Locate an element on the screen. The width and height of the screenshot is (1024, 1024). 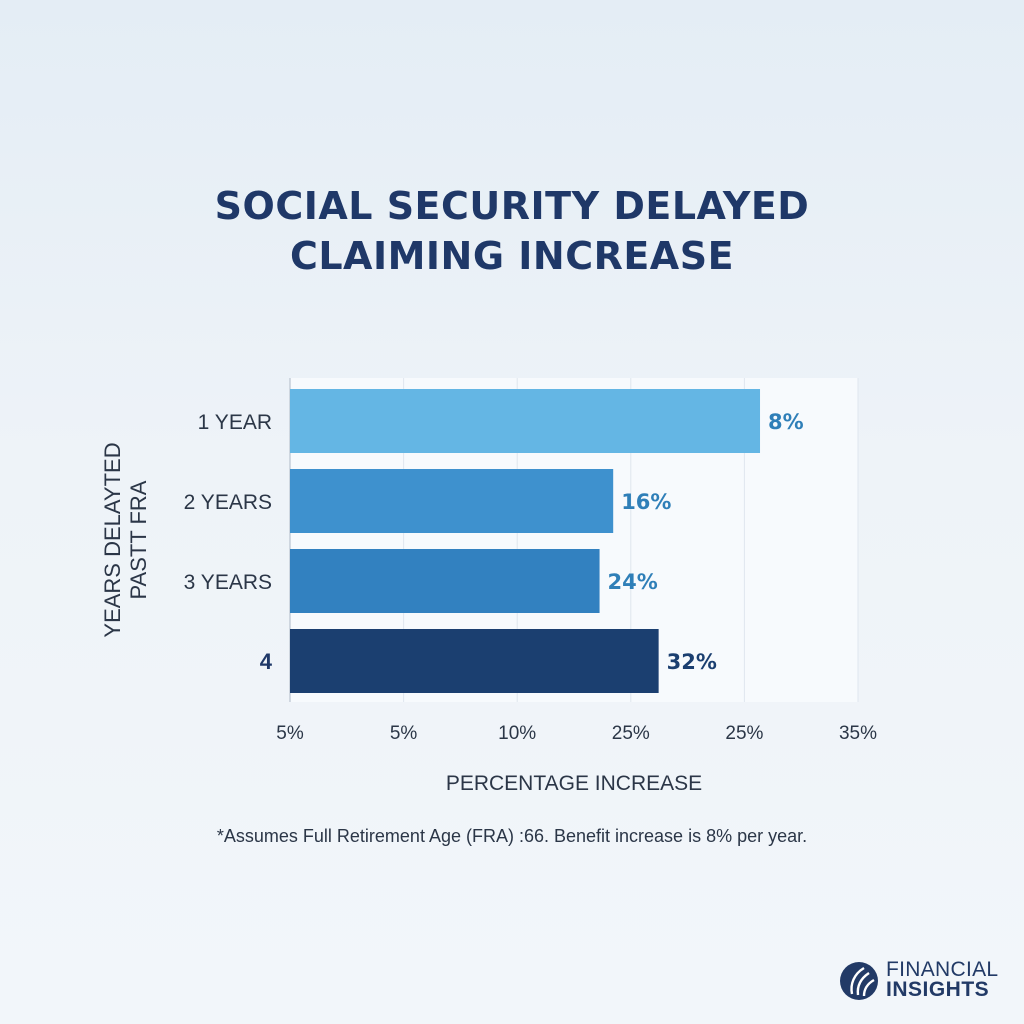
data-label: 8% is located at coordinates (786, 422).